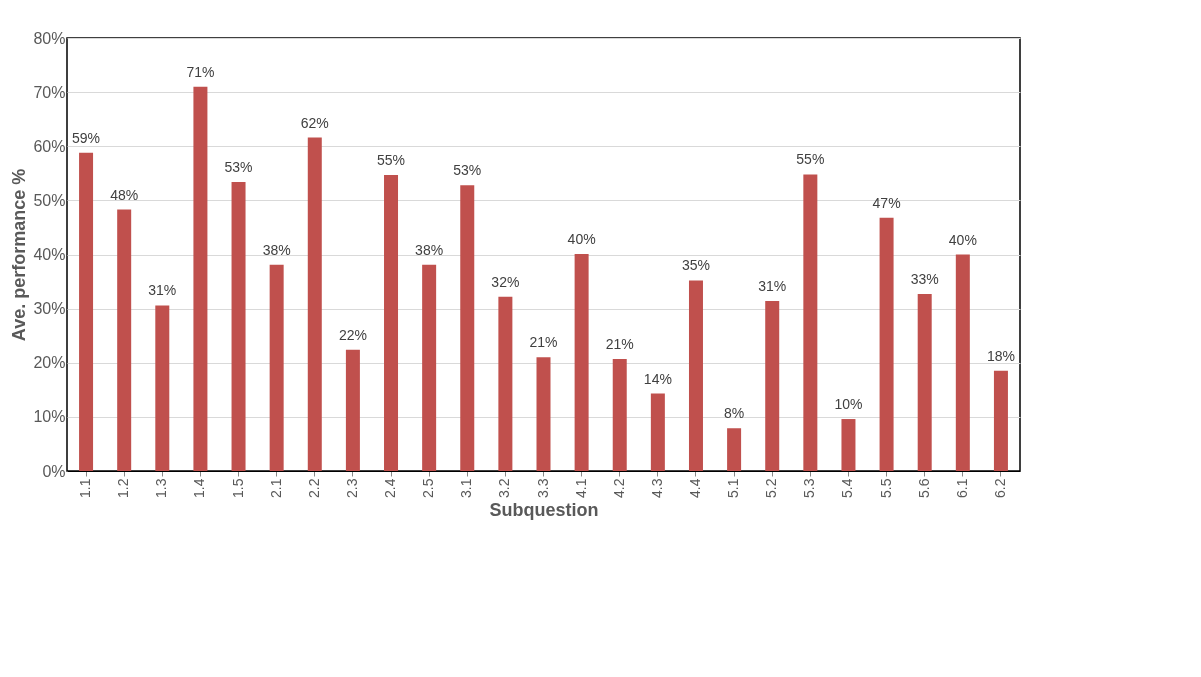  What do you see at coordinates (352, 334) in the screenshot?
I see `data-label: 22%` at bounding box center [352, 334].